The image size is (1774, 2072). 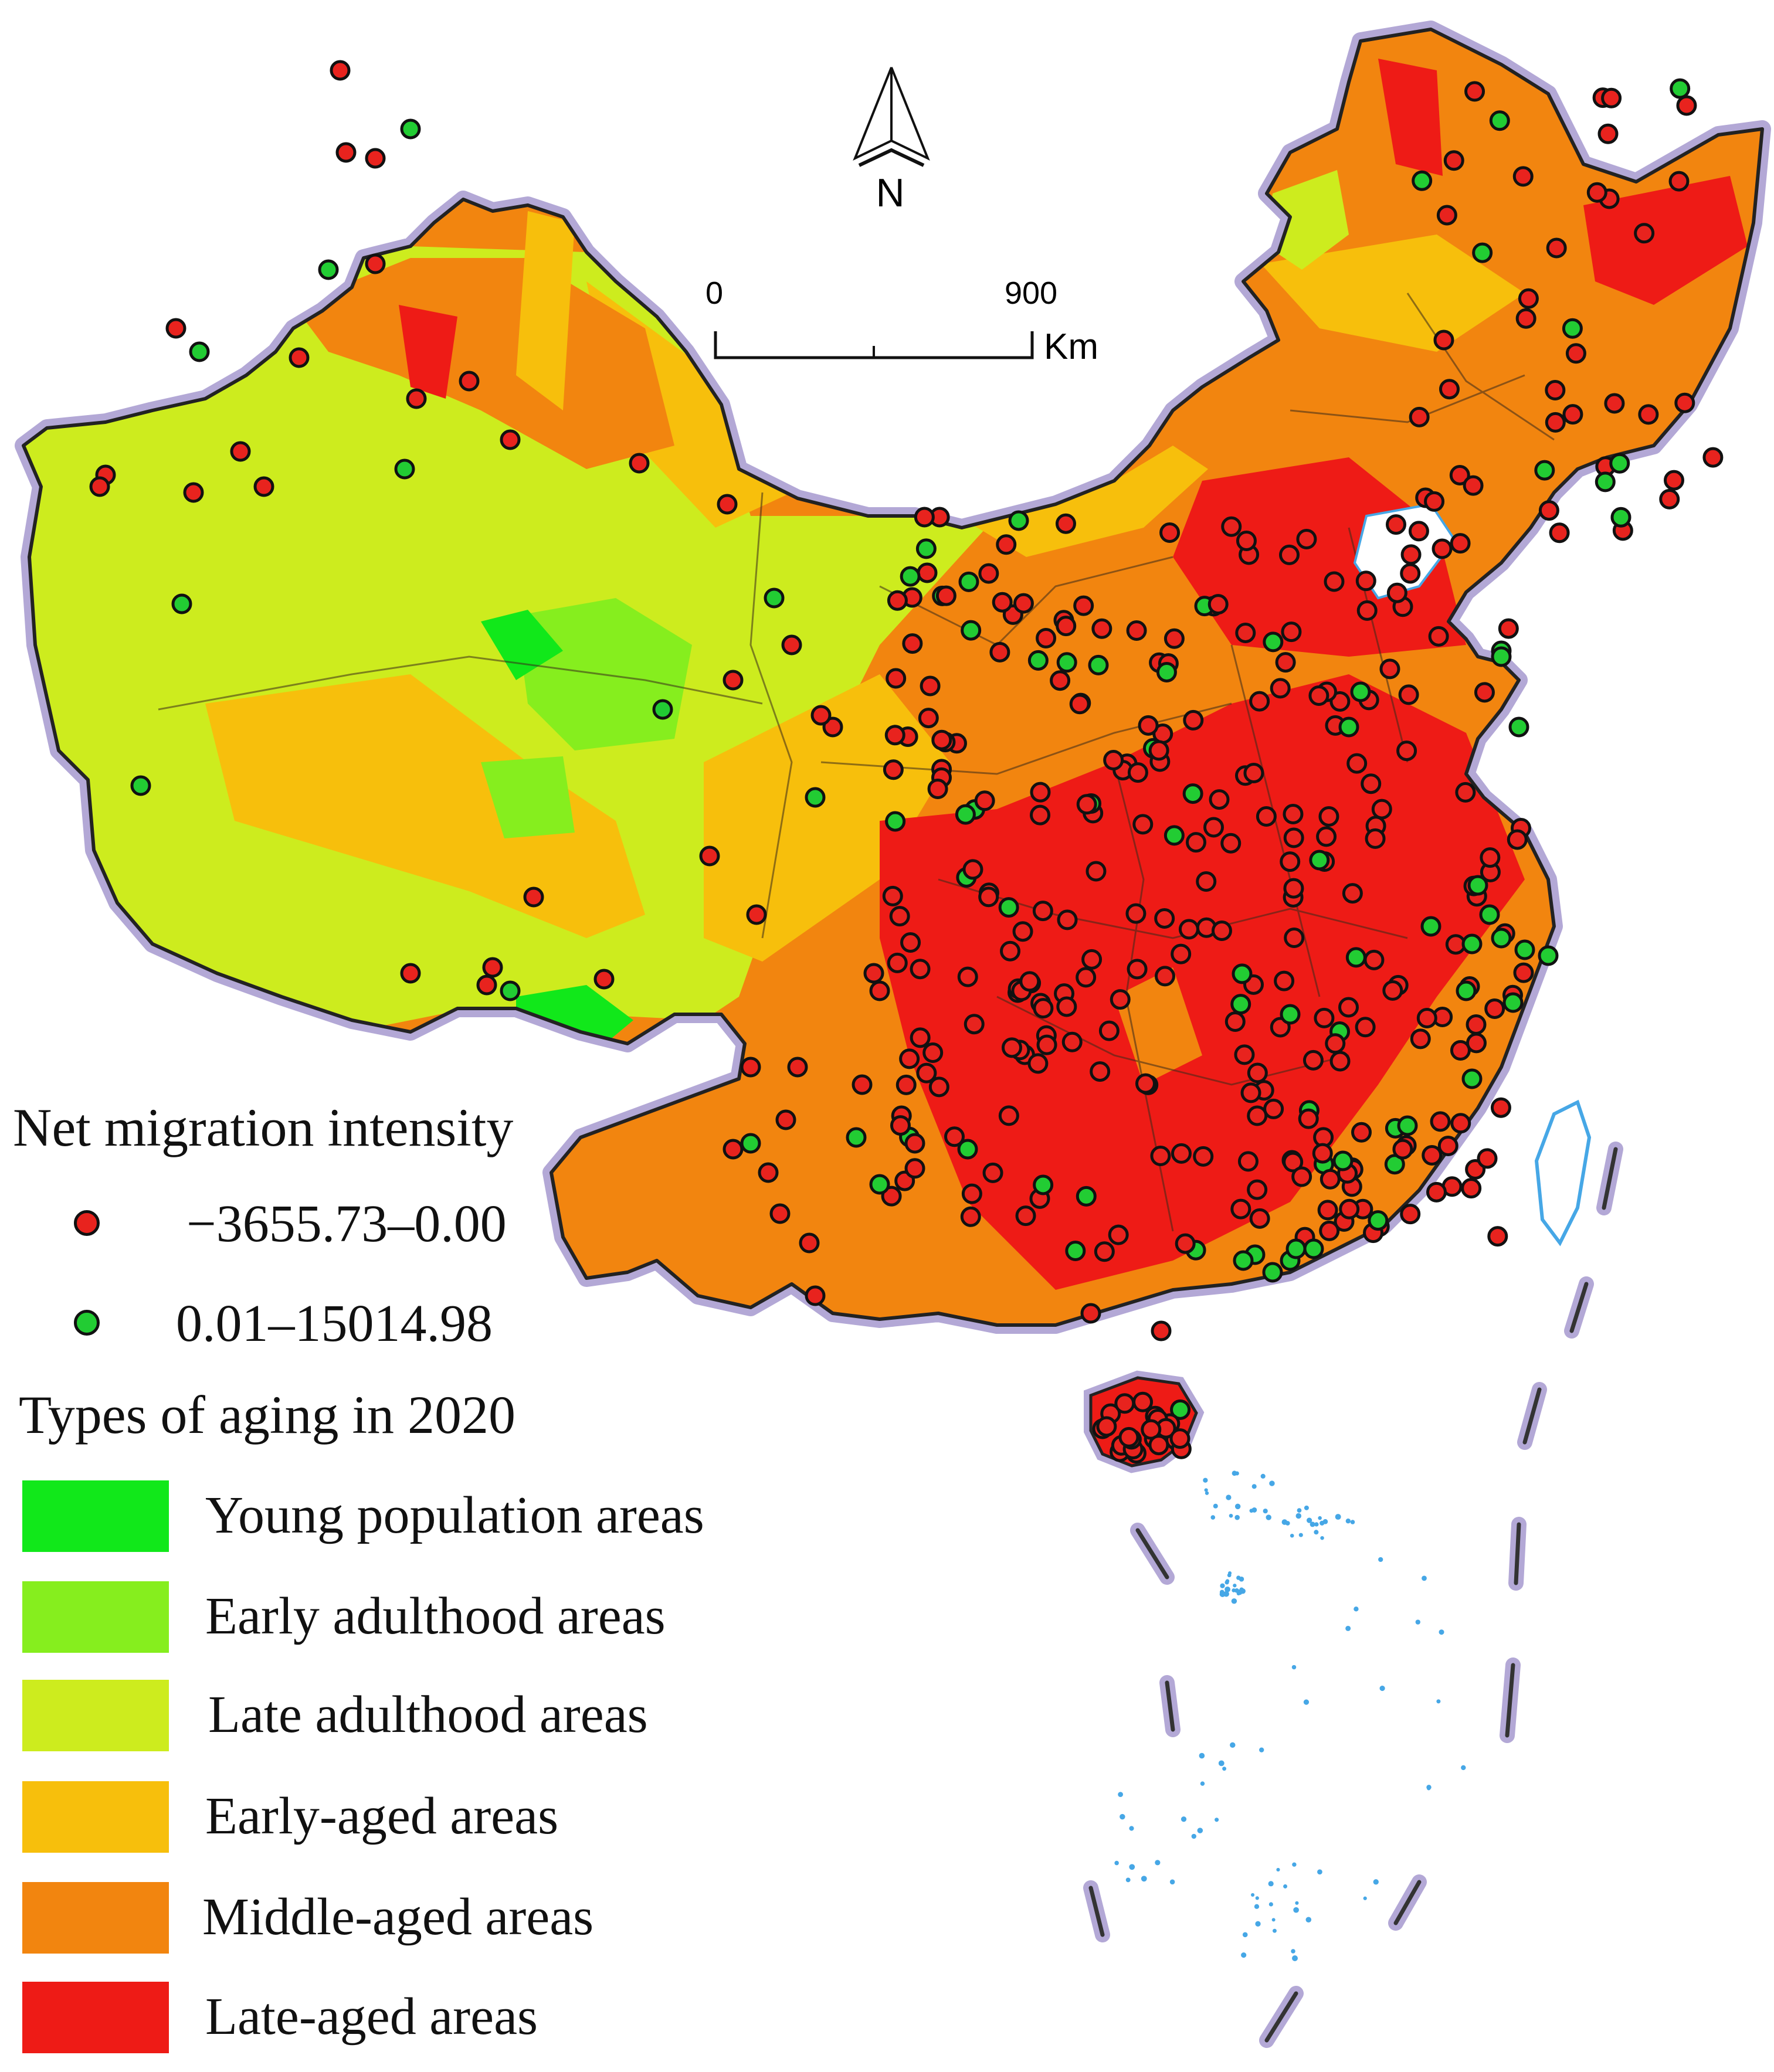 What do you see at coordinates (545, 310) in the screenshot?
I see `early-aged-xinjiang-strip` at bounding box center [545, 310].